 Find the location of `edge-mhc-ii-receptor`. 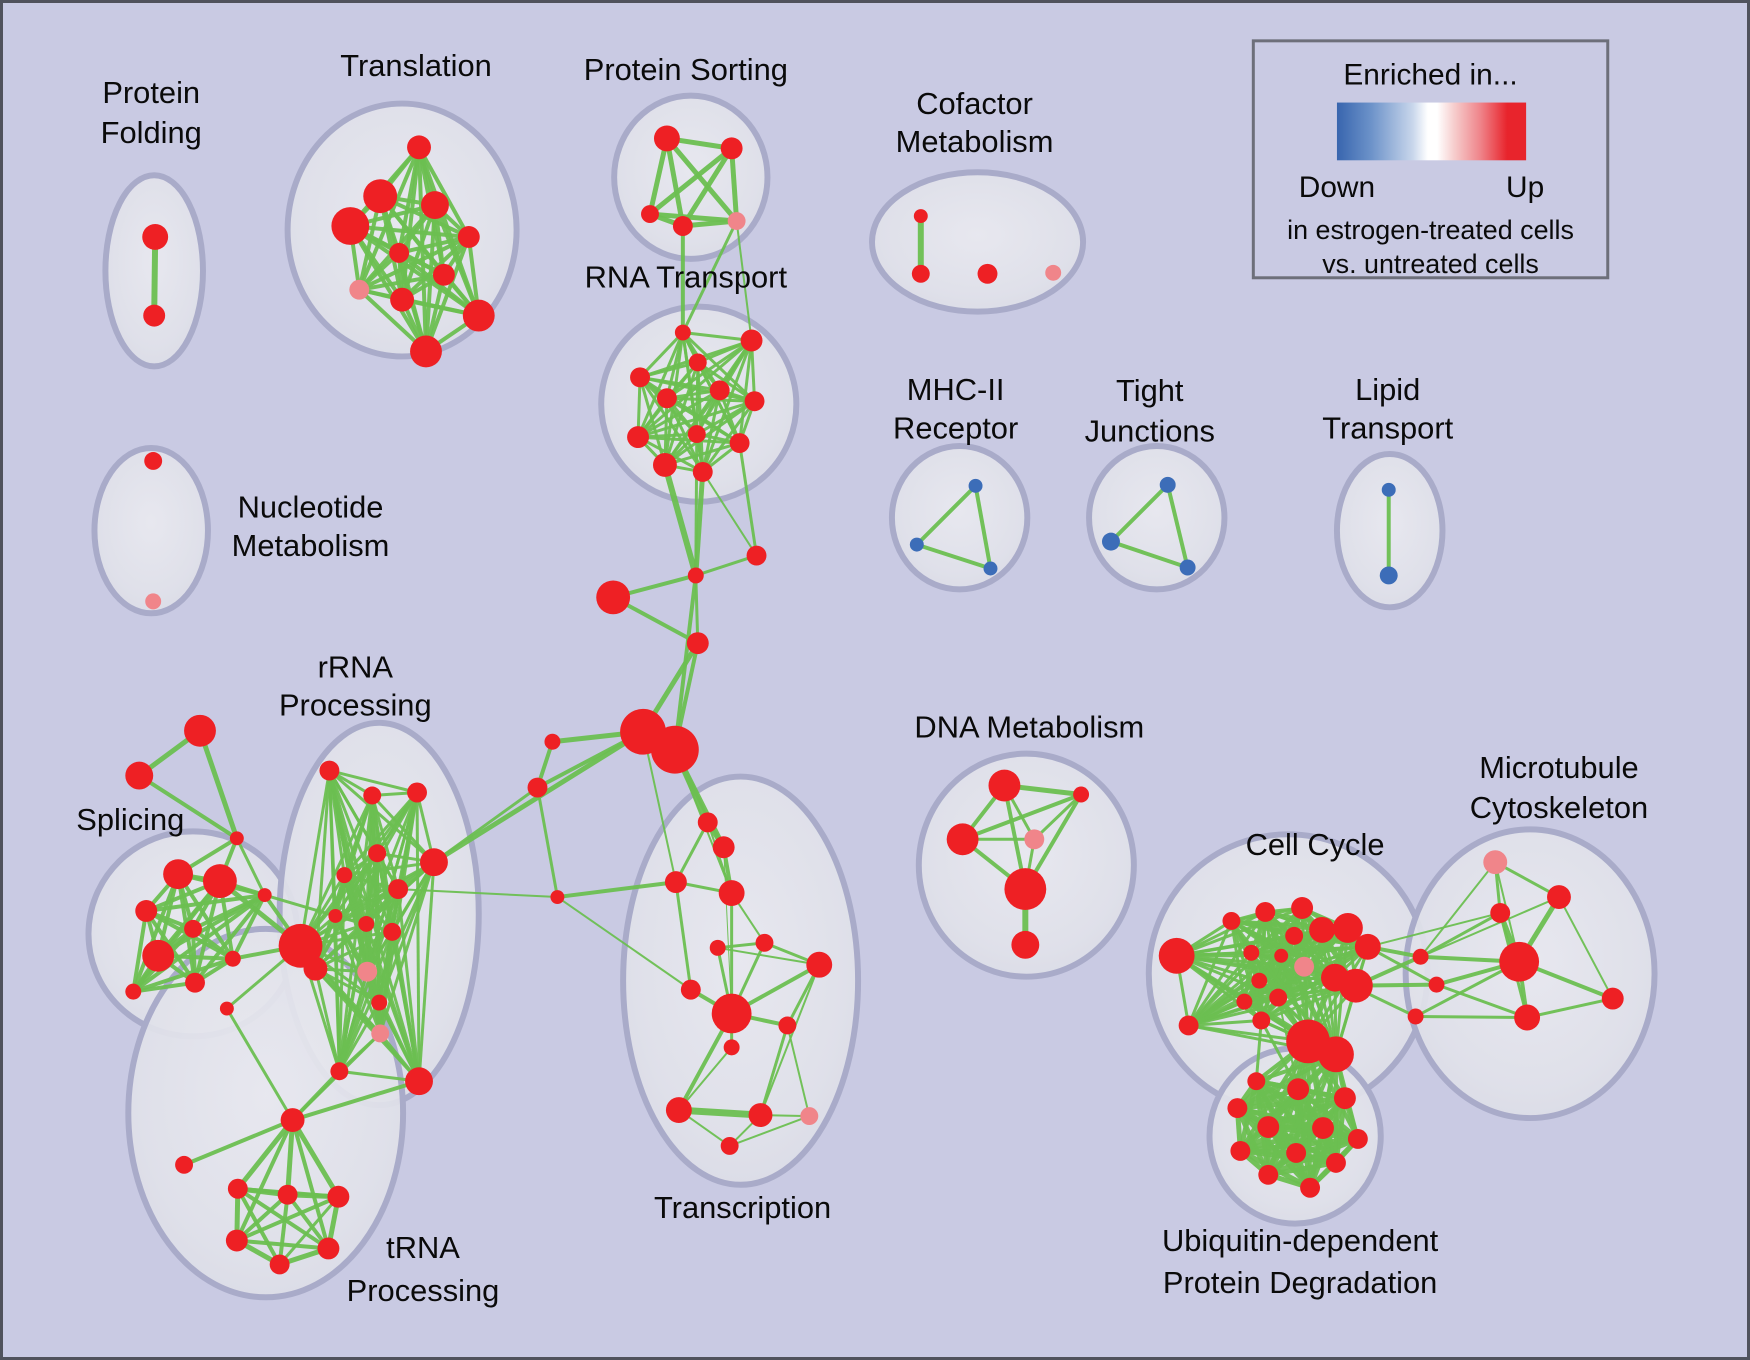

edge-mhc-ii-receptor is located at coordinates (946, 515).